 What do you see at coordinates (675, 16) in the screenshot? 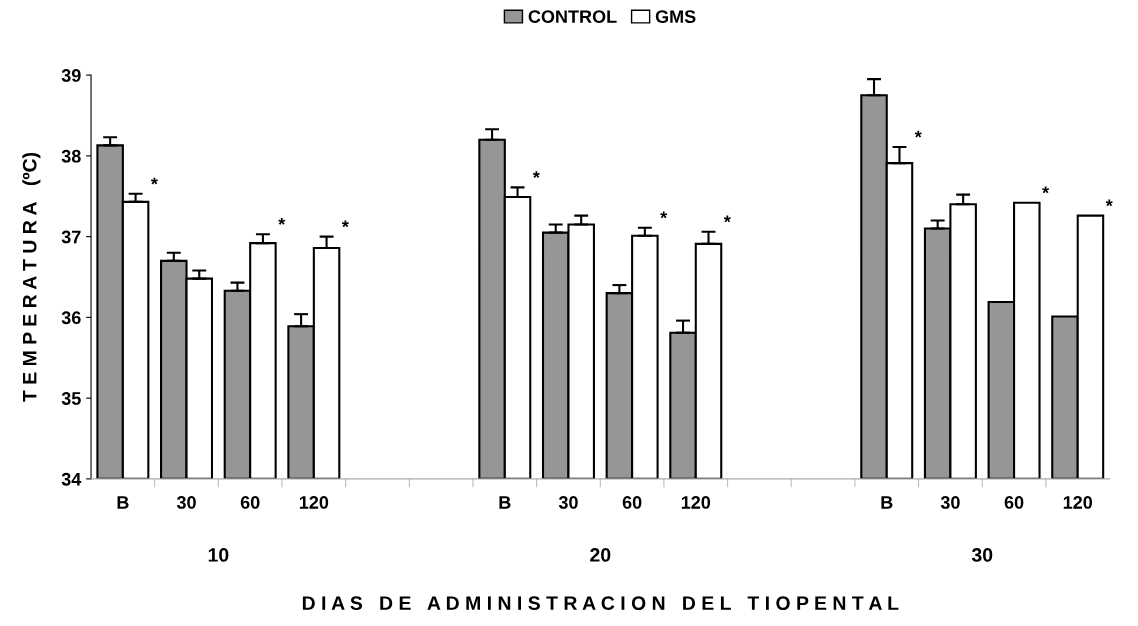
I see `legend-label: GMS` at bounding box center [675, 16].